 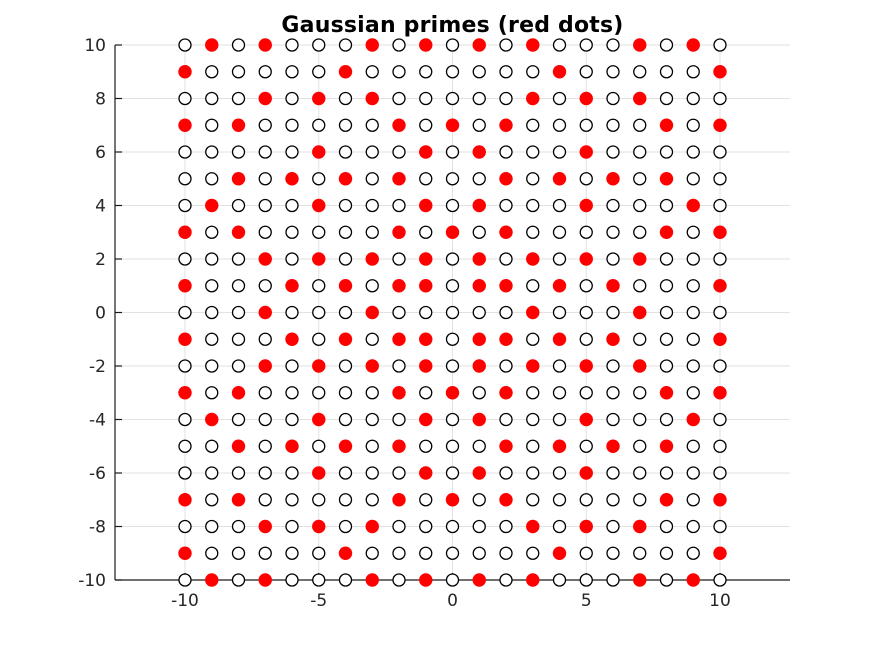 What do you see at coordinates (100, 207) in the screenshot?
I see `y-tick-label: 4` at bounding box center [100, 207].